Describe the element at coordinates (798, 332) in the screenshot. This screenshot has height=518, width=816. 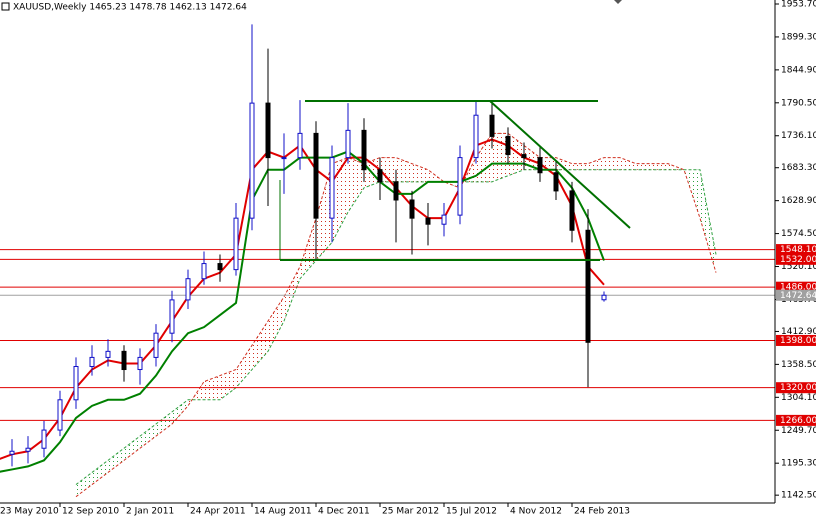
I see `y-tick-label: 1412.90` at that location.